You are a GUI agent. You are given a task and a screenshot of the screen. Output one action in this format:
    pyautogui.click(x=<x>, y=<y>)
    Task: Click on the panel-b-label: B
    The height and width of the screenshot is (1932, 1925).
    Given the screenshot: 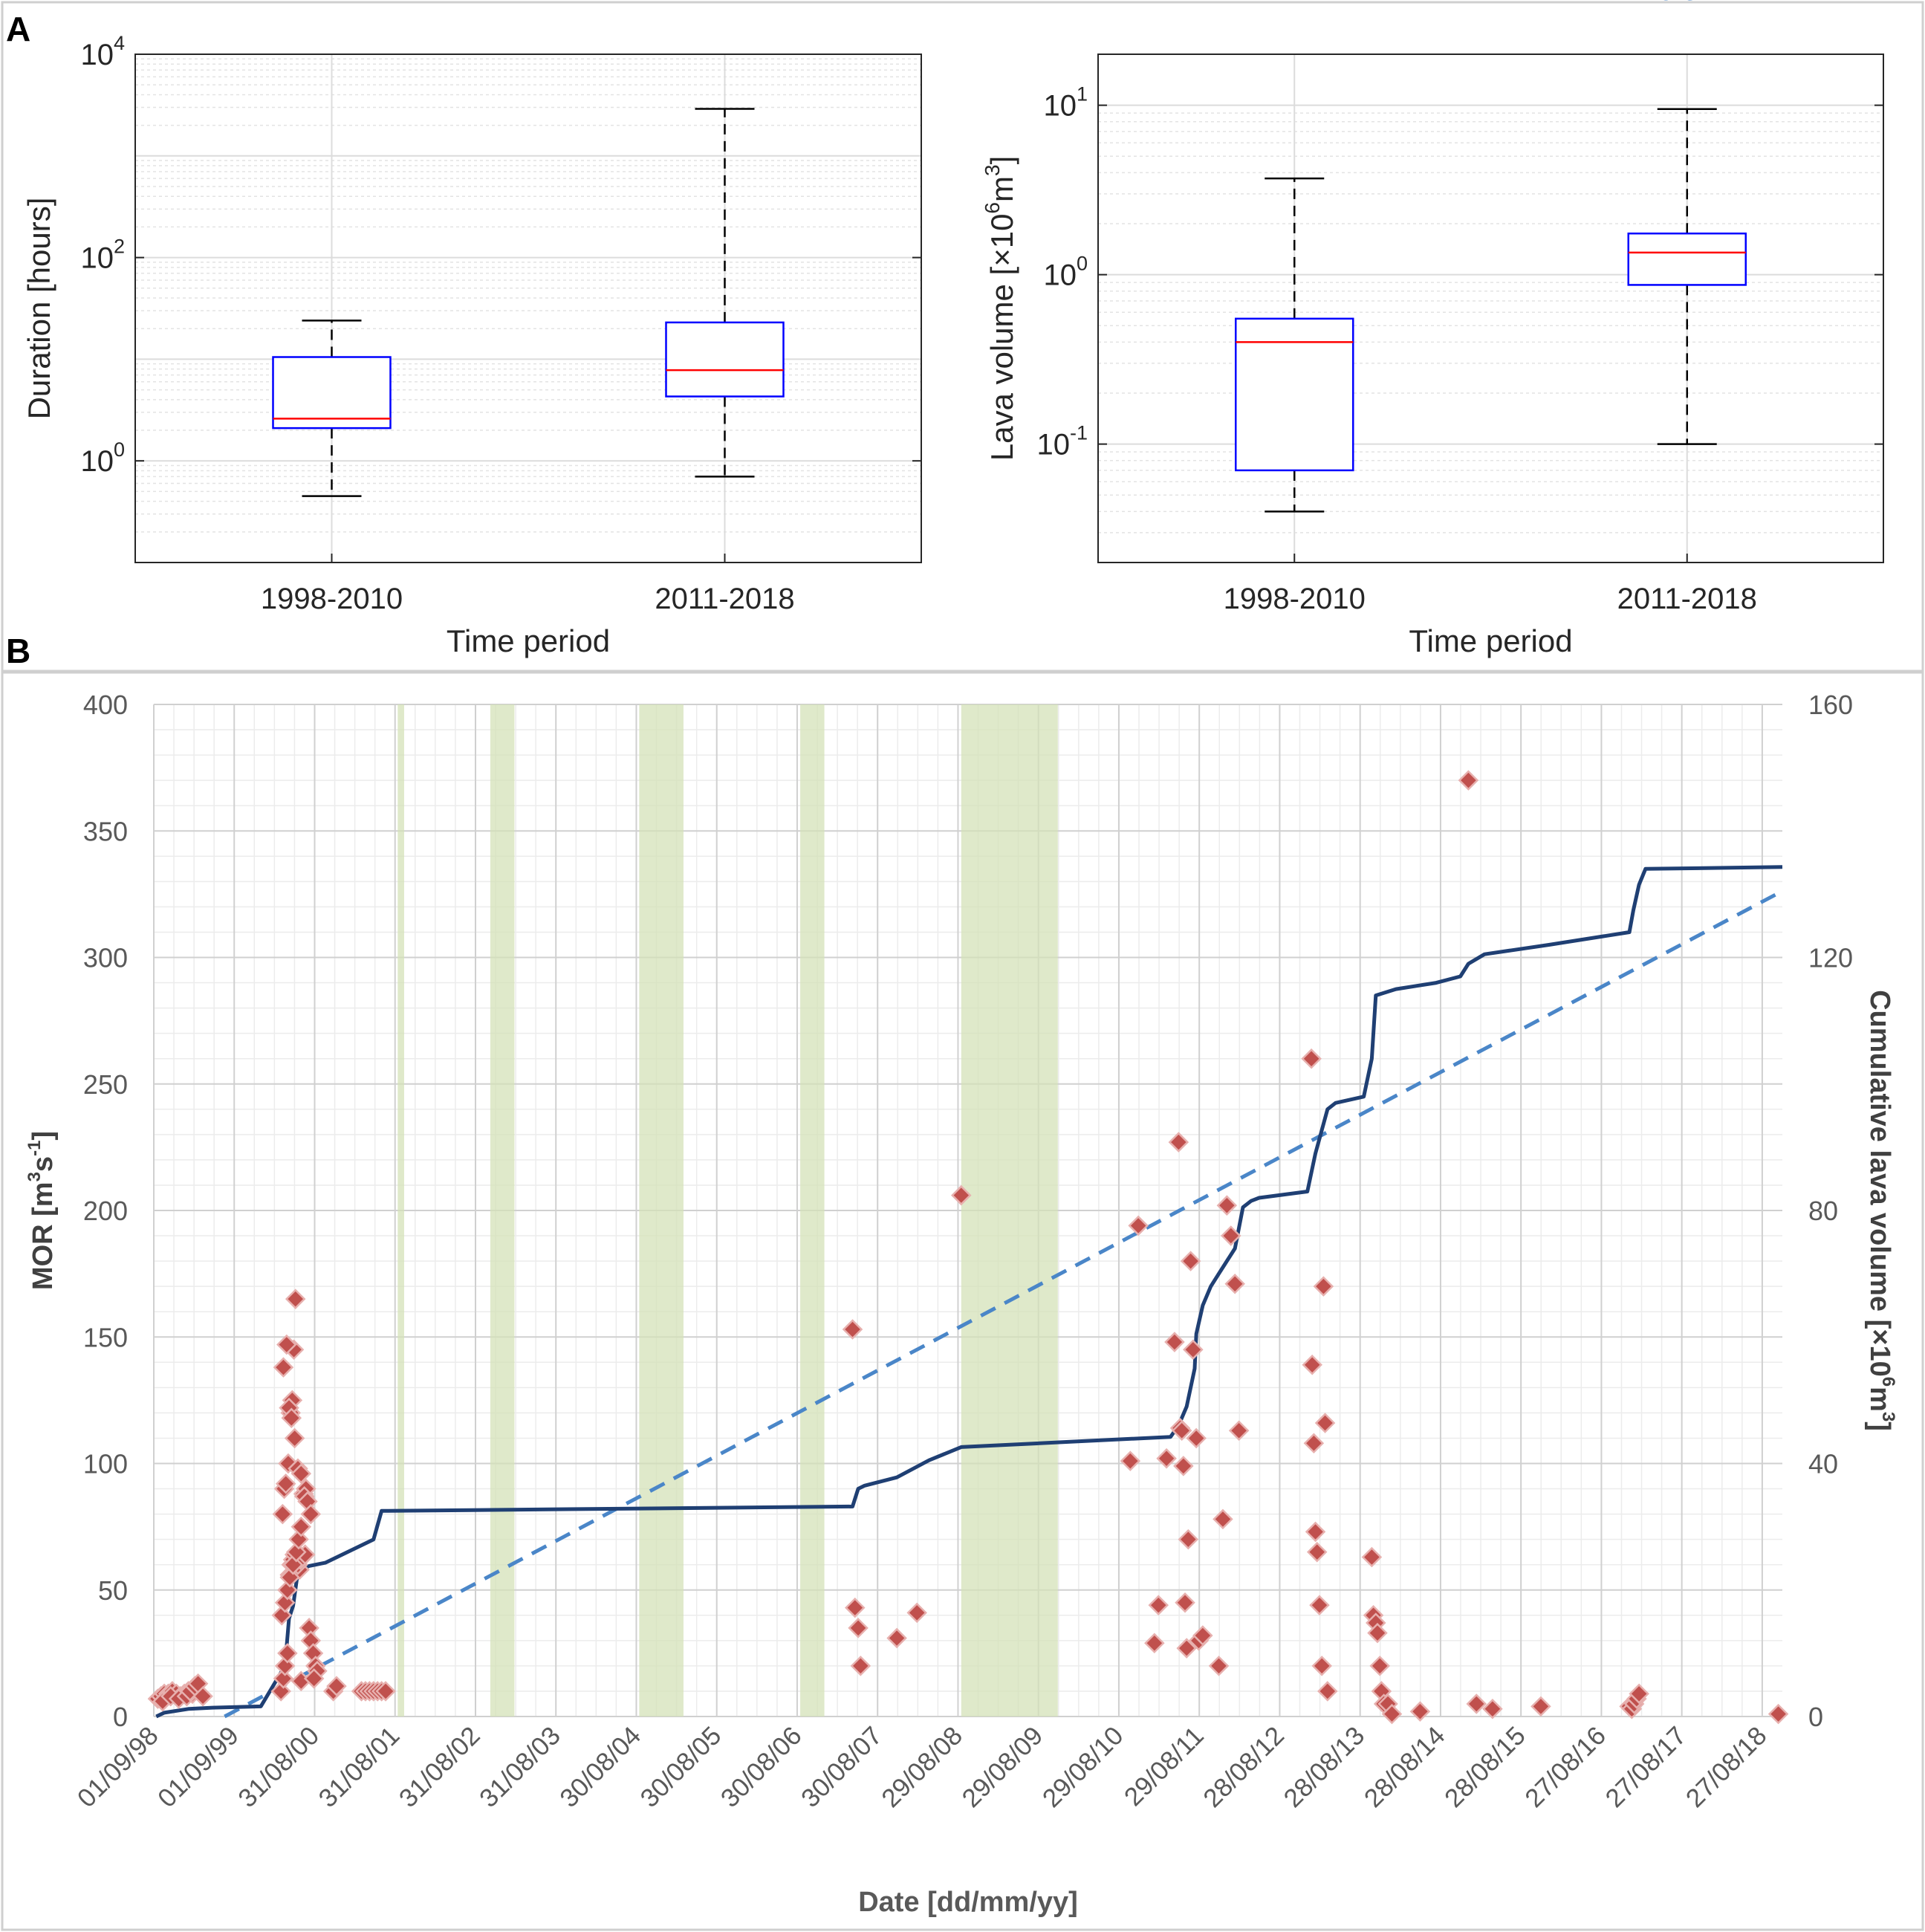 What is the action you would take?
    pyautogui.click(x=18, y=651)
    